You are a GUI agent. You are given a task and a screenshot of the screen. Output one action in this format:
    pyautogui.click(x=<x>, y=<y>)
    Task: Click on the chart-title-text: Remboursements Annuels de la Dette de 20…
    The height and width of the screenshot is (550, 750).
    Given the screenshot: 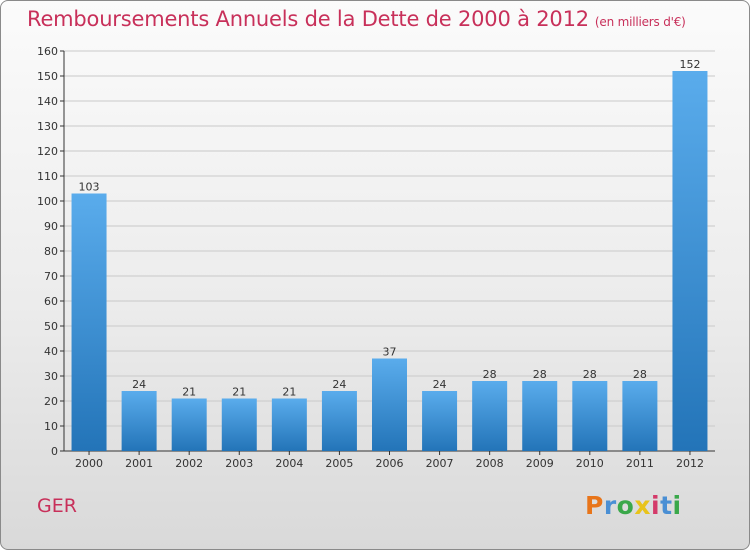 What is the action you would take?
    pyautogui.click(x=308, y=19)
    